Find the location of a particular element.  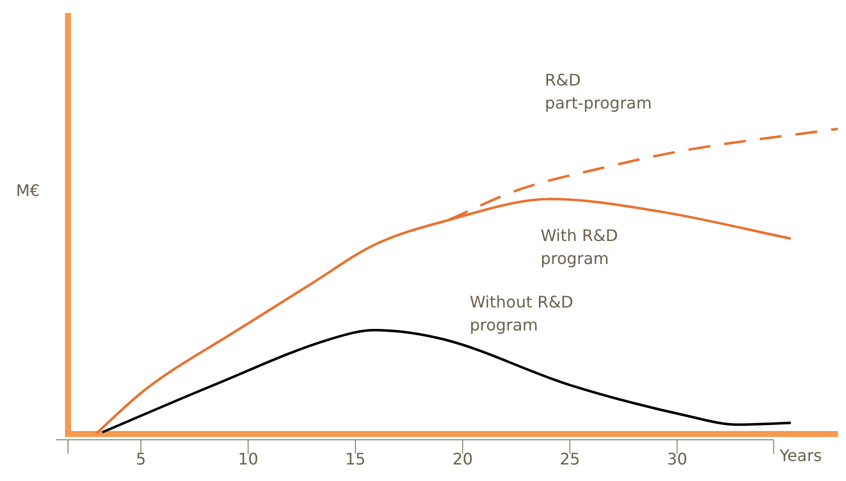

series-label: Without R&D program is located at coordinates (522, 313).